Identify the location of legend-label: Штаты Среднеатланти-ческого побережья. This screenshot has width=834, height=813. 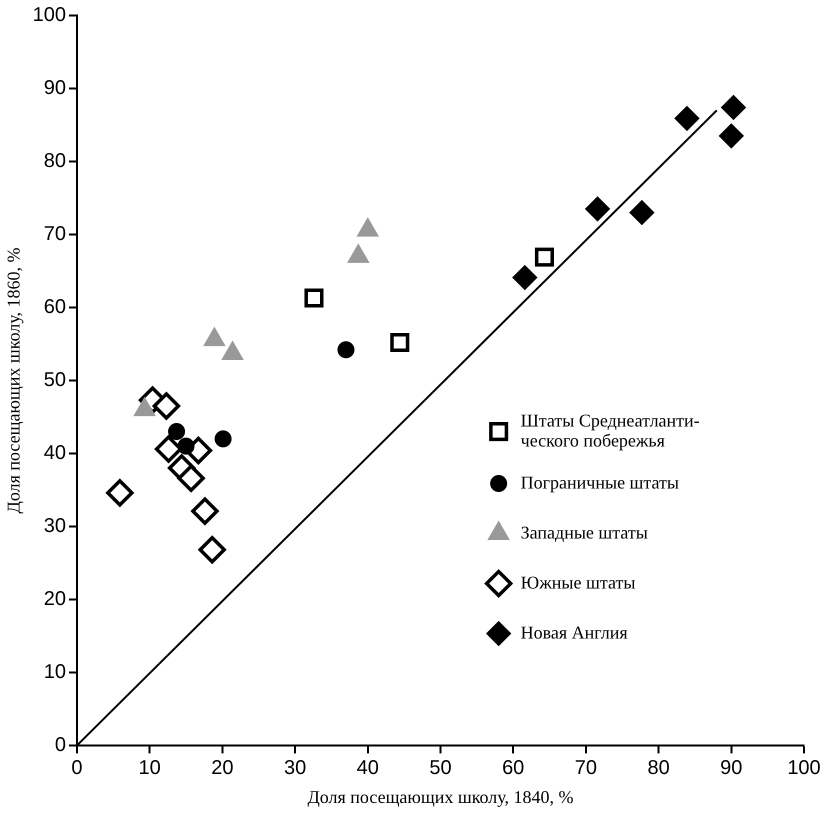
(610, 430).